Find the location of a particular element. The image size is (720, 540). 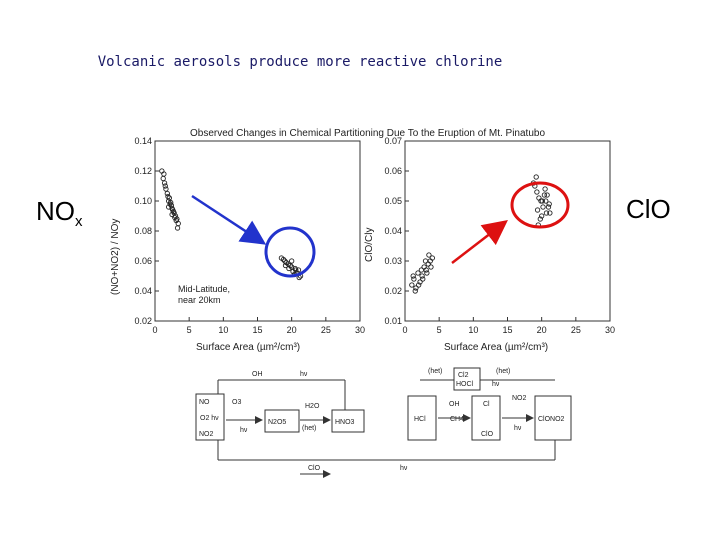

diag-left-no: NO is located at coordinates (204, 402).